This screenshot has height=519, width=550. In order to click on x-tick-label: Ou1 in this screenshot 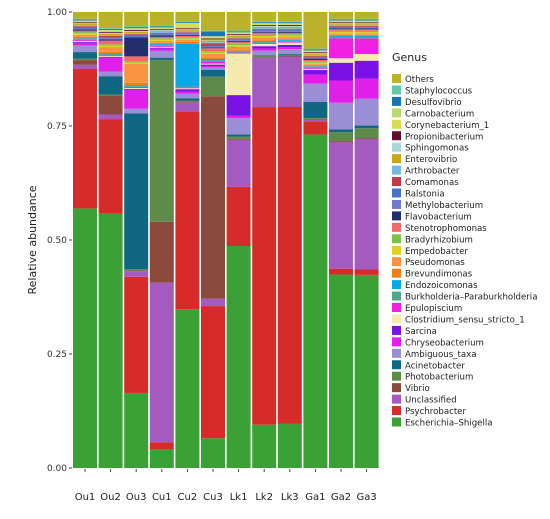, I will do `click(85, 497)`.